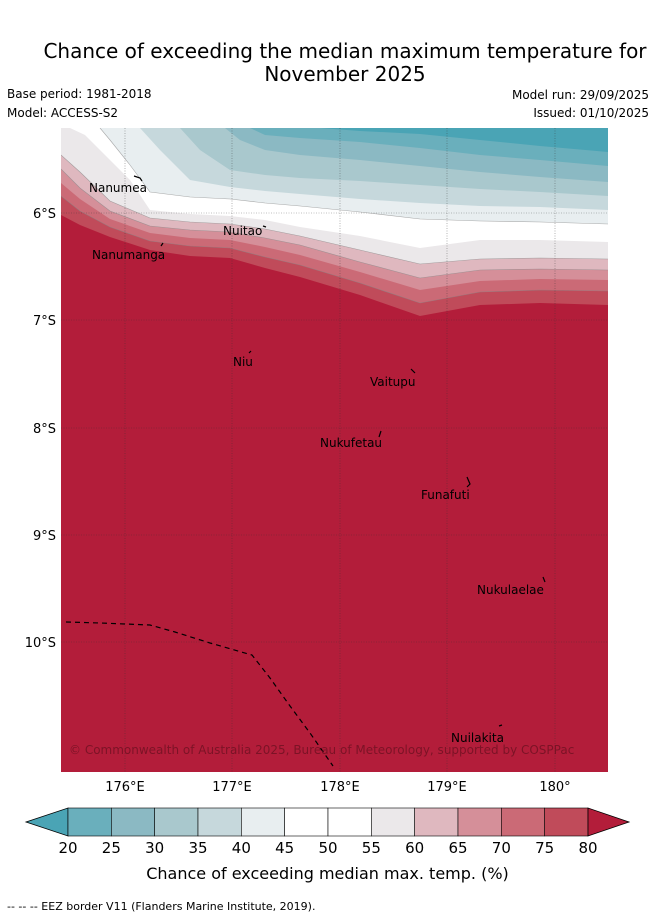 This screenshot has width=655, height=919. What do you see at coordinates (250, 352) in the screenshot?
I see `niu-island-shape` at bounding box center [250, 352].